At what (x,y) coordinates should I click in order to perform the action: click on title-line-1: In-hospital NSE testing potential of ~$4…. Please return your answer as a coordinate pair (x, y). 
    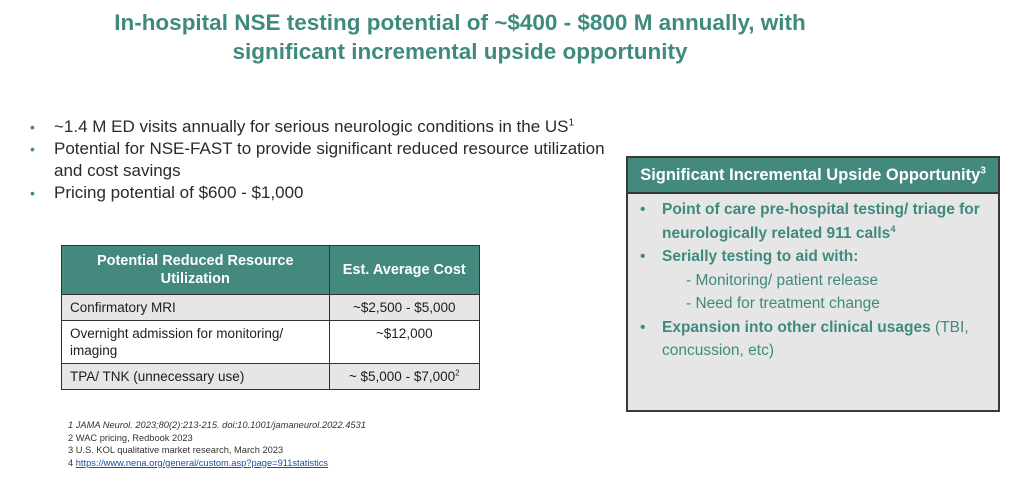
    Looking at the image, I should click on (460, 22).